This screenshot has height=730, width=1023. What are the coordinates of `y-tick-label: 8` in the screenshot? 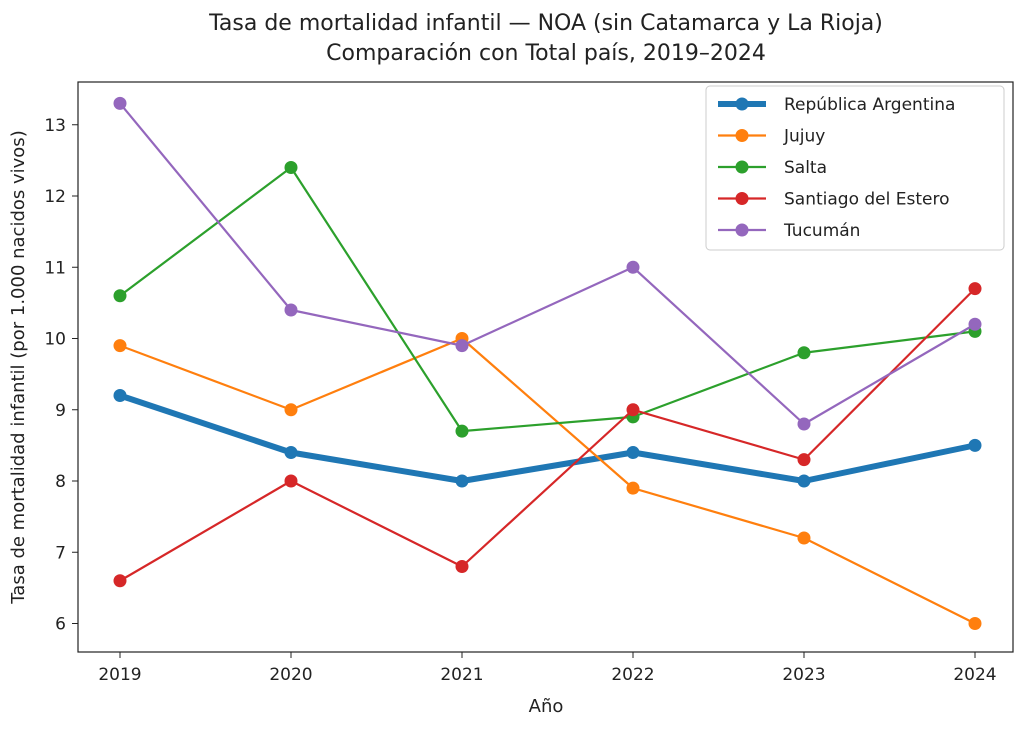 It's located at (60, 482).